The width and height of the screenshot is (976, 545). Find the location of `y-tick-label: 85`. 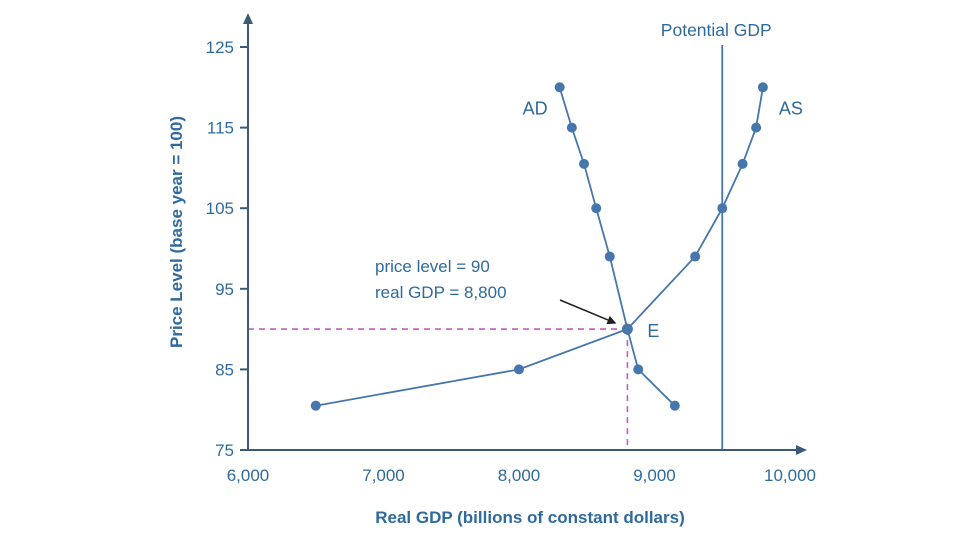

y-tick-label: 85 is located at coordinates (224, 369).